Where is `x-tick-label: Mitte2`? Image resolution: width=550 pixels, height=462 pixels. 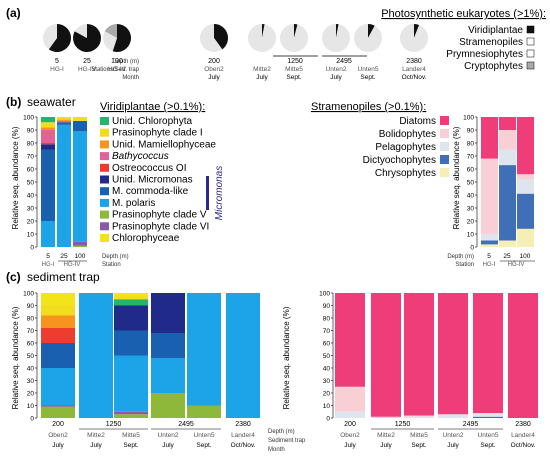
x-tick-label: Mitte2 is located at coordinates (386, 435).